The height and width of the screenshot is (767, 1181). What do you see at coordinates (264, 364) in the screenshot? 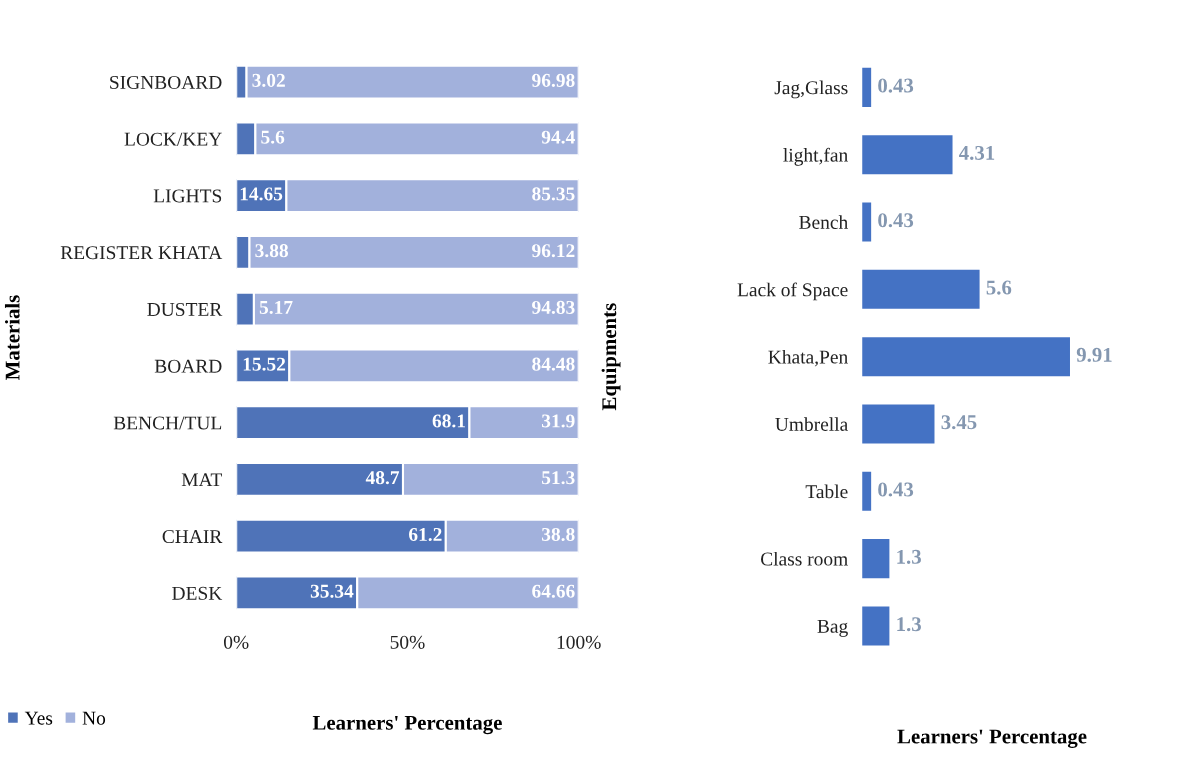
I see `data-label: 15.52` at bounding box center [264, 364].